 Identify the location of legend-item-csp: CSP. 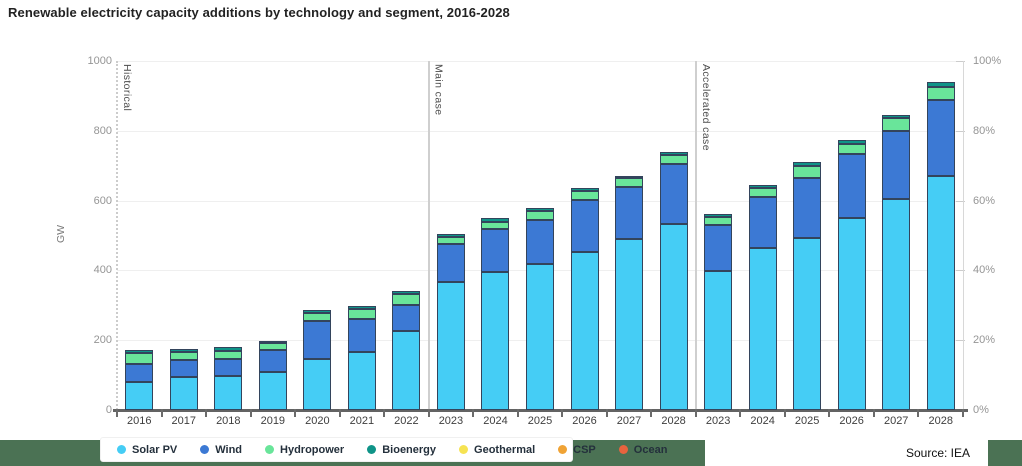
(577, 450).